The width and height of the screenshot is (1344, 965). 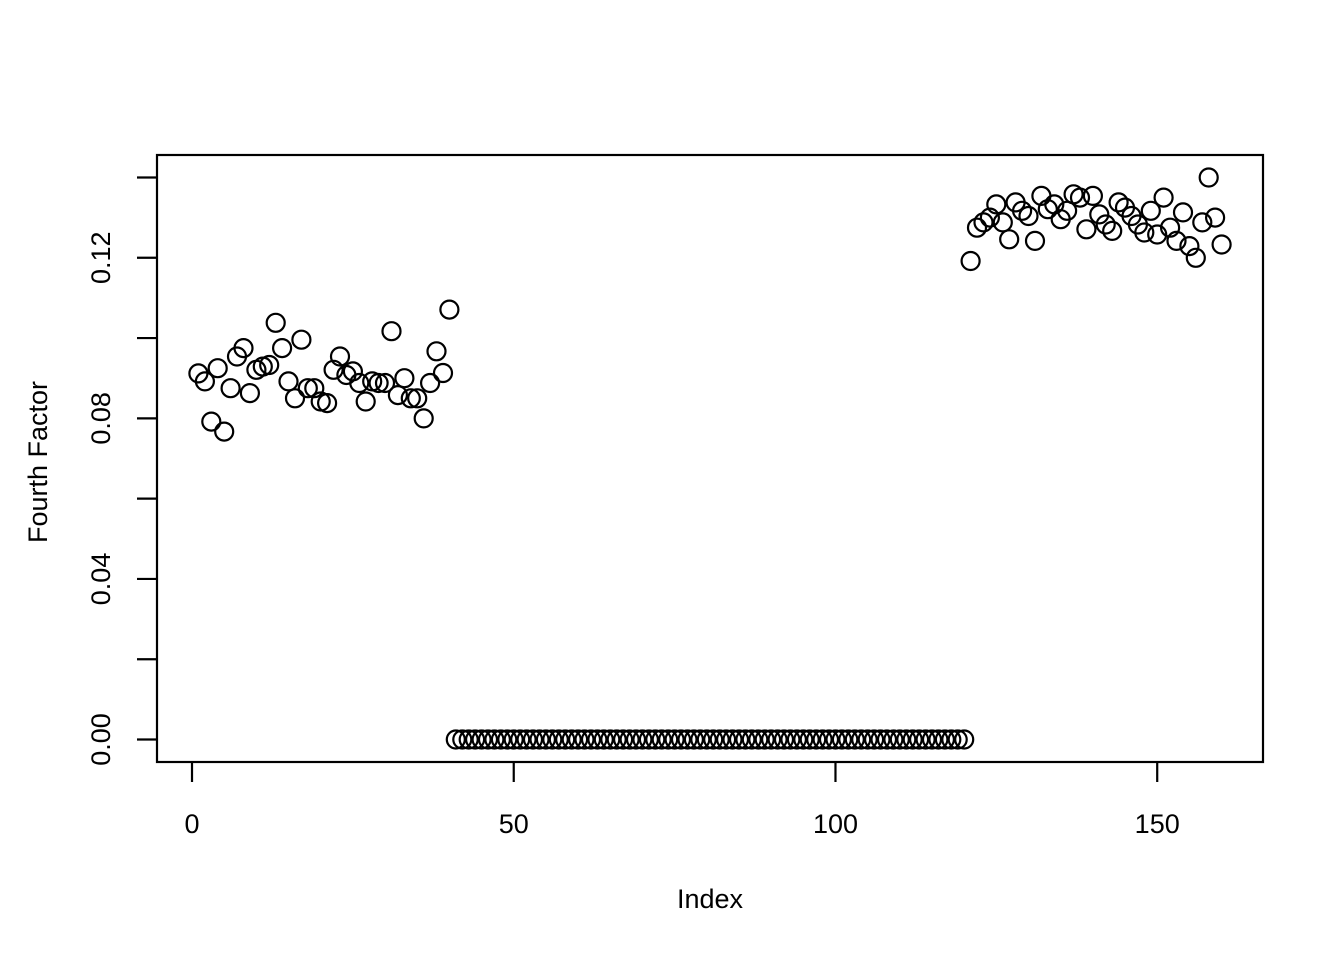 I want to click on y-tick-label: 0.08, so click(x=101, y=418).